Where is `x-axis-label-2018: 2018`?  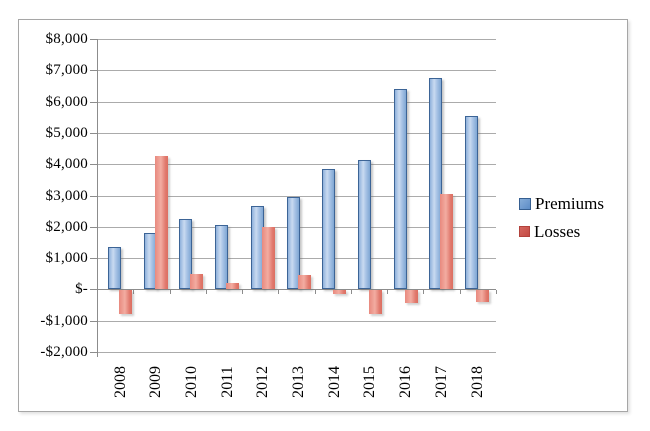
x-axis-label-2018: 2018 is located at coordinates (477, 382).